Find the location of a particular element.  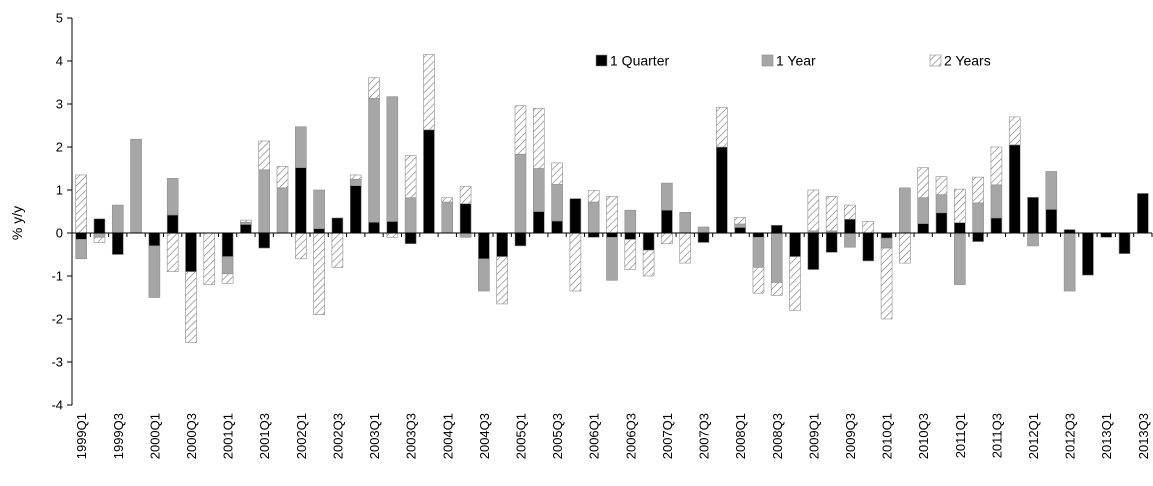

bar-2-years-2004q2 is located at coordinates (465, 195).